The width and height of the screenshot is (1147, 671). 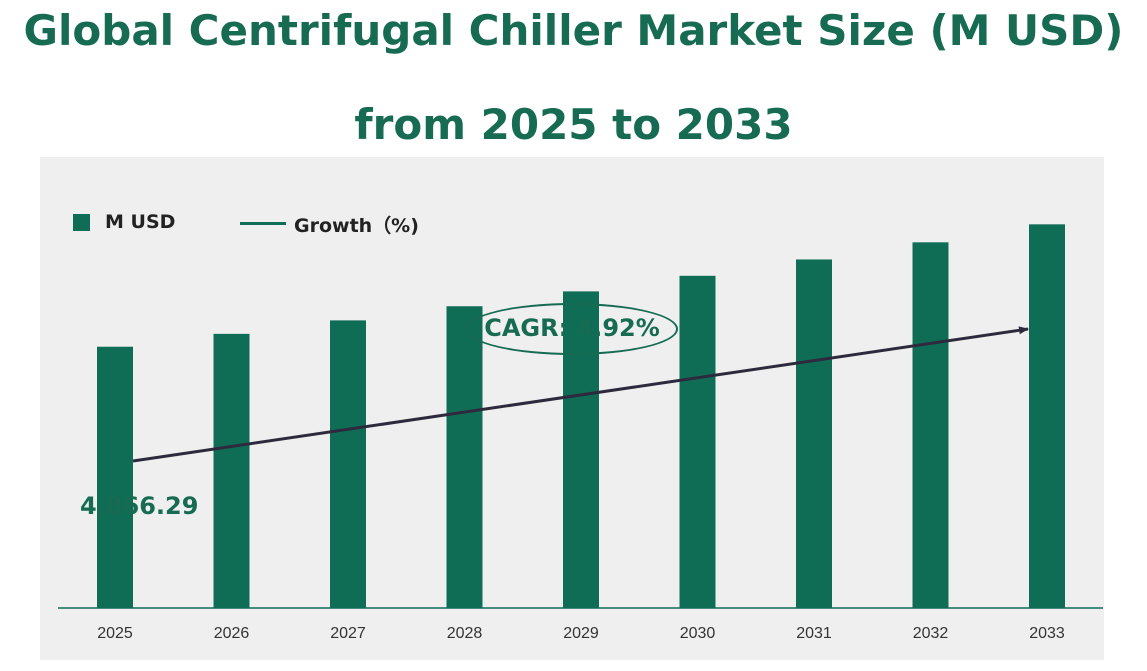 I want to click on x-tick-label: 2025, so click(x=115, y=633).